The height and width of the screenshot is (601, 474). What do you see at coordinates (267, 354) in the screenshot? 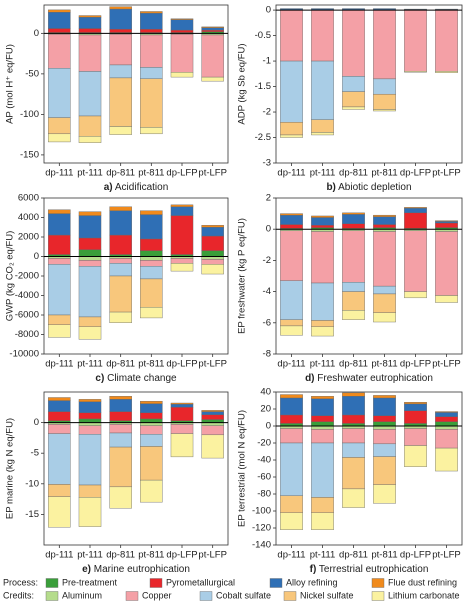
I see `y-tick-label: -8` at bounding box center [267, 354].